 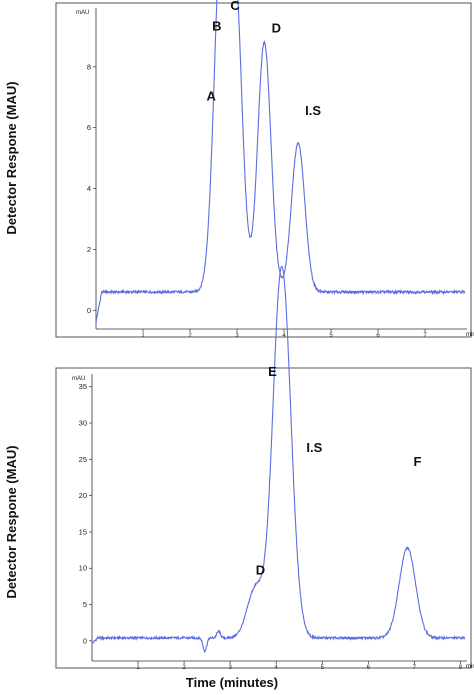 What do you see at coordinates (417, 461) in the screenshot?
I see `peak-label: F` at bounding box center [417, 461].